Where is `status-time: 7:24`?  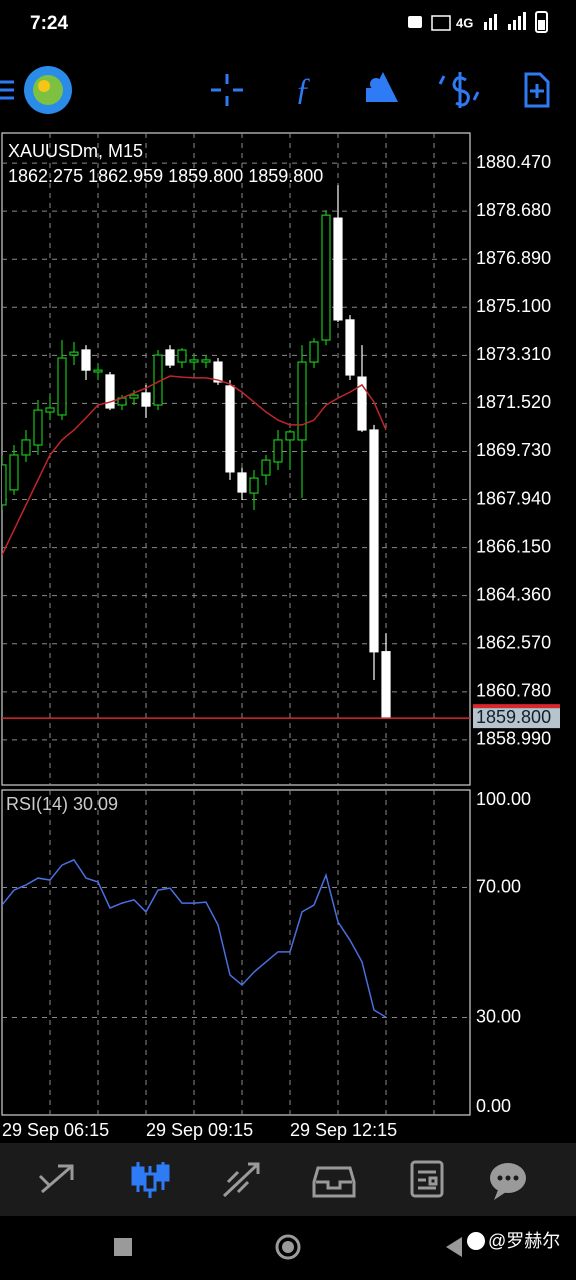
status-time: 7:24 is located at coordinates (49, 23).